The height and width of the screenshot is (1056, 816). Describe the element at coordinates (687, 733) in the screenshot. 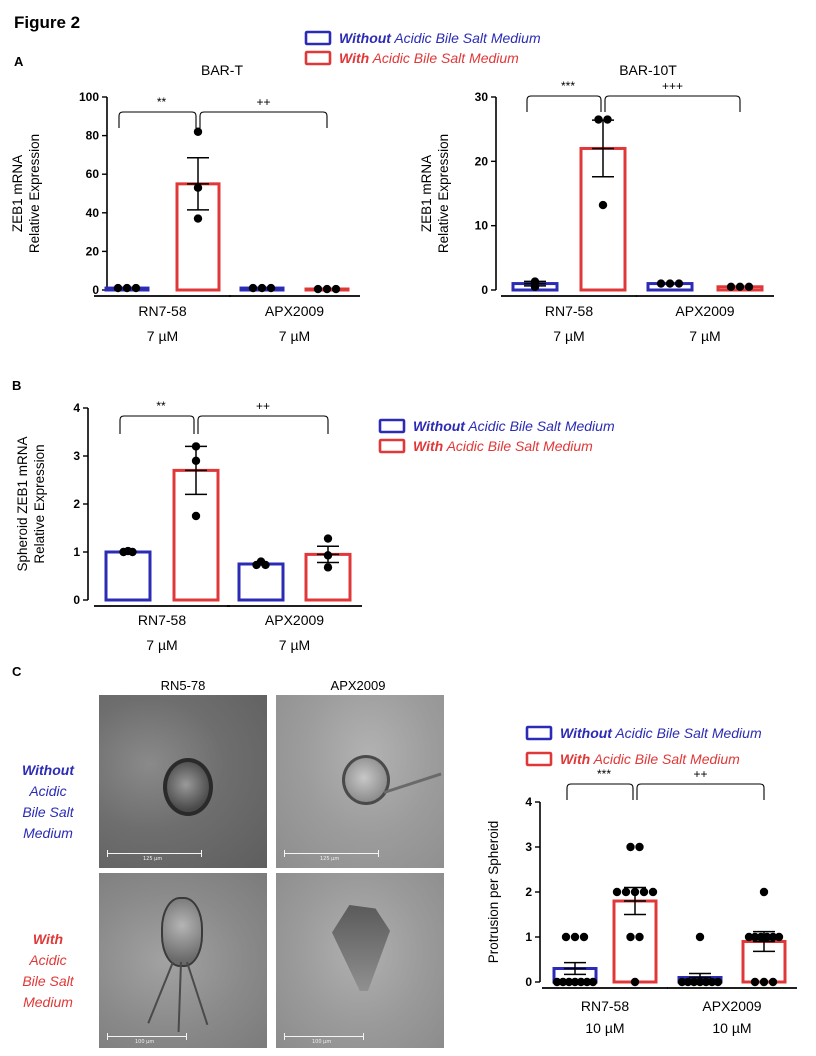

I see `legend-rest-text: Acidic Bile Salt Medium` at that location.